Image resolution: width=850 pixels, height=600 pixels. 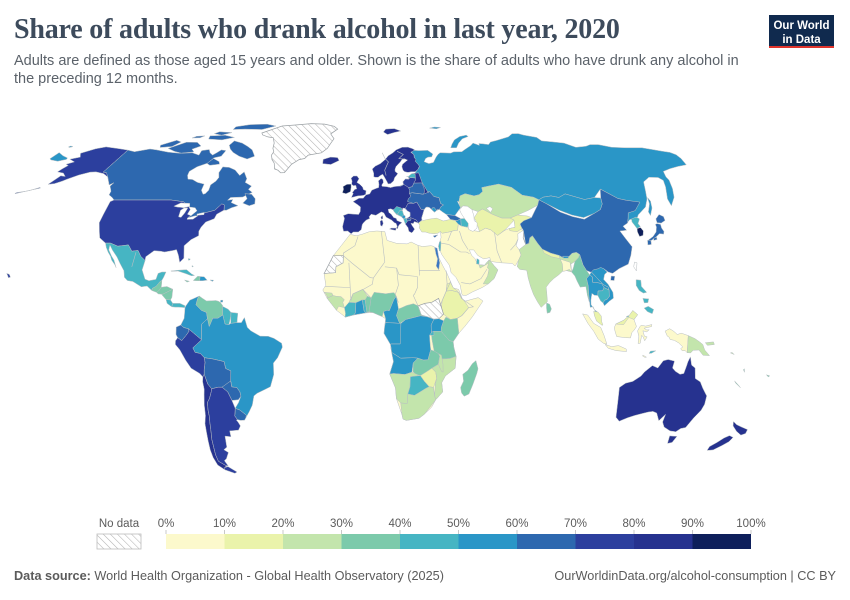 I want to click on svg-text: No data, so click(x=119, y=524).